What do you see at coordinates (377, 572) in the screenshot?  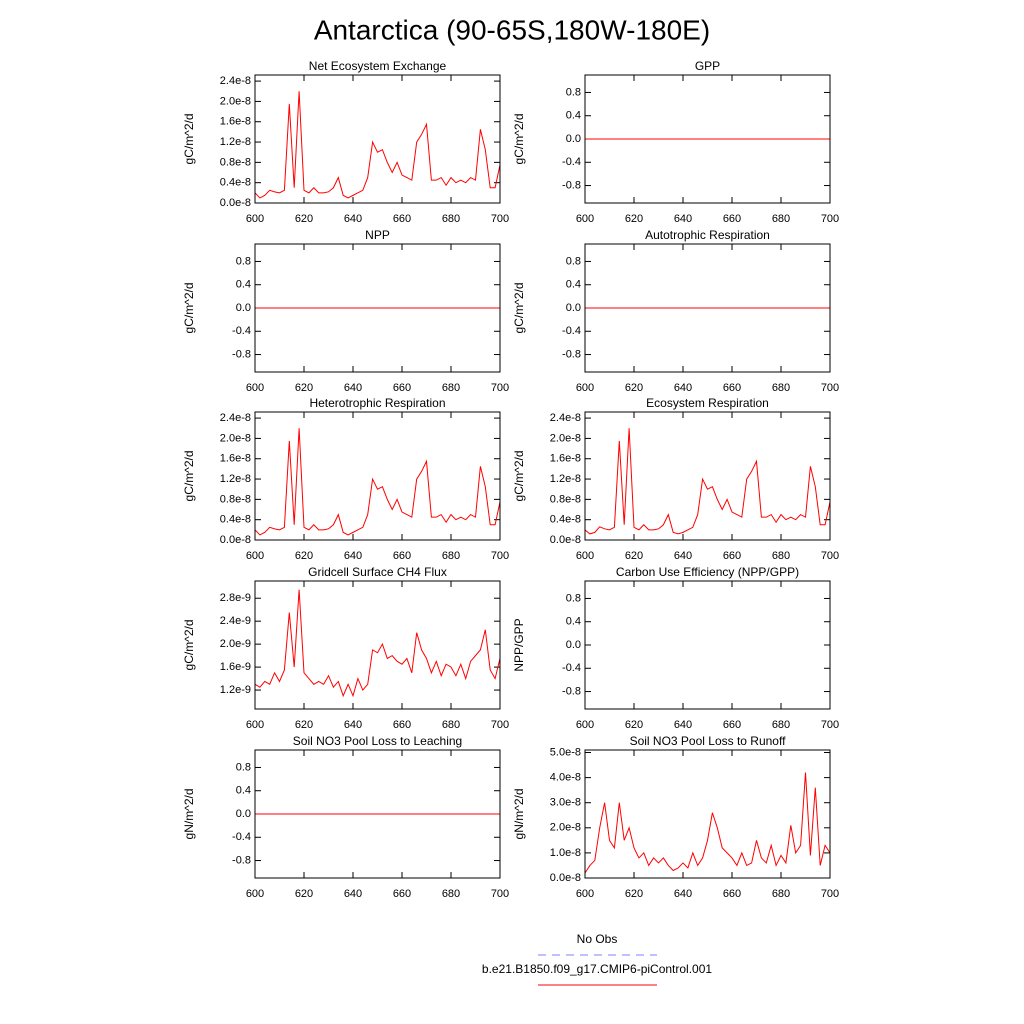 I see `panel-title: Gridcell Surface CH4 Flux` at bounding box center [377, 572].